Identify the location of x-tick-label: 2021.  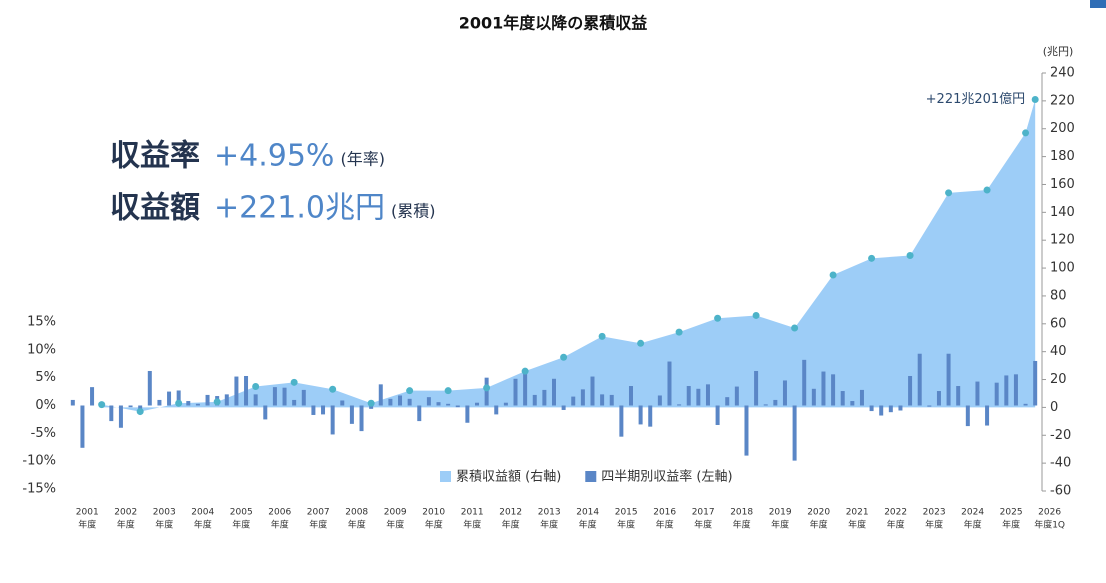
(857, 513).